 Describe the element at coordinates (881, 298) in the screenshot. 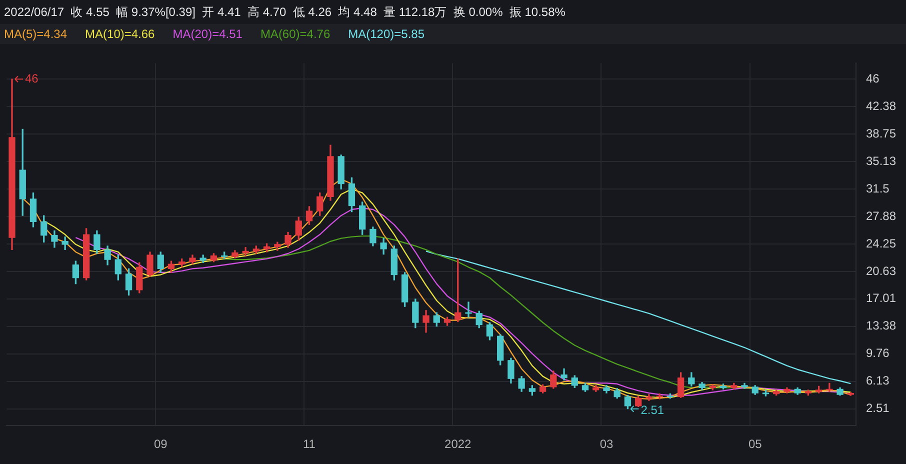

I see `y-tick-label: 17.01` at that location.